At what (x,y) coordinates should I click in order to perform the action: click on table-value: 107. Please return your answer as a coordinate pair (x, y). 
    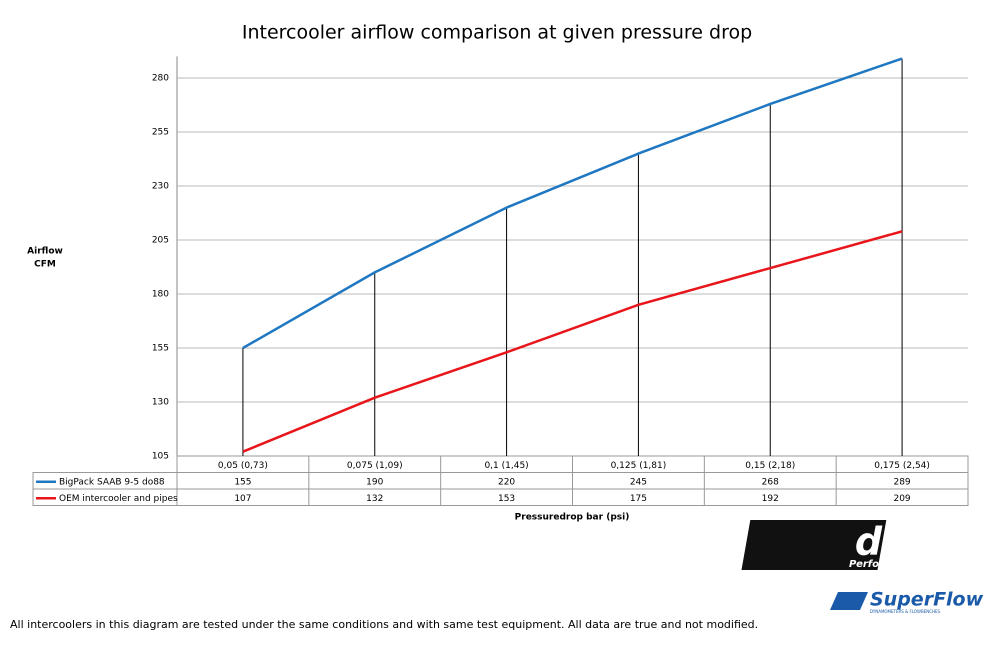
    Looking at the image, I should click on (242, 499).